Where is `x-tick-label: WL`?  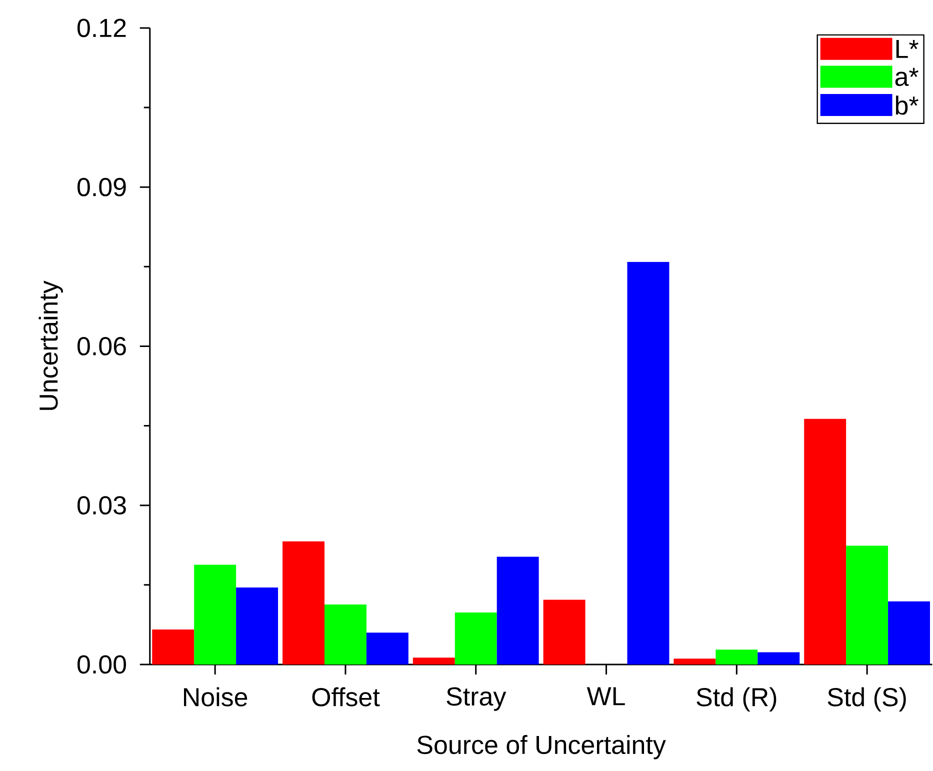 x-tick-label: WL is located at coordinates (605, 696).